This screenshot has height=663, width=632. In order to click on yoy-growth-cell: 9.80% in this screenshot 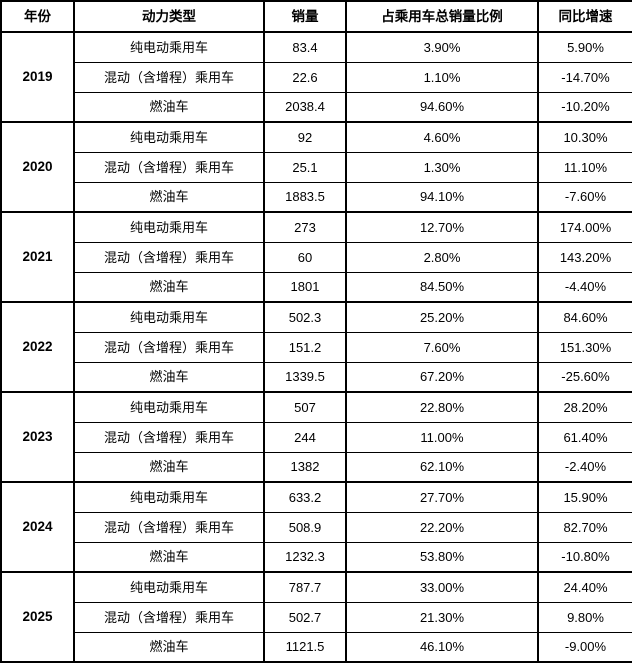, I will do `click(584, 617)`.